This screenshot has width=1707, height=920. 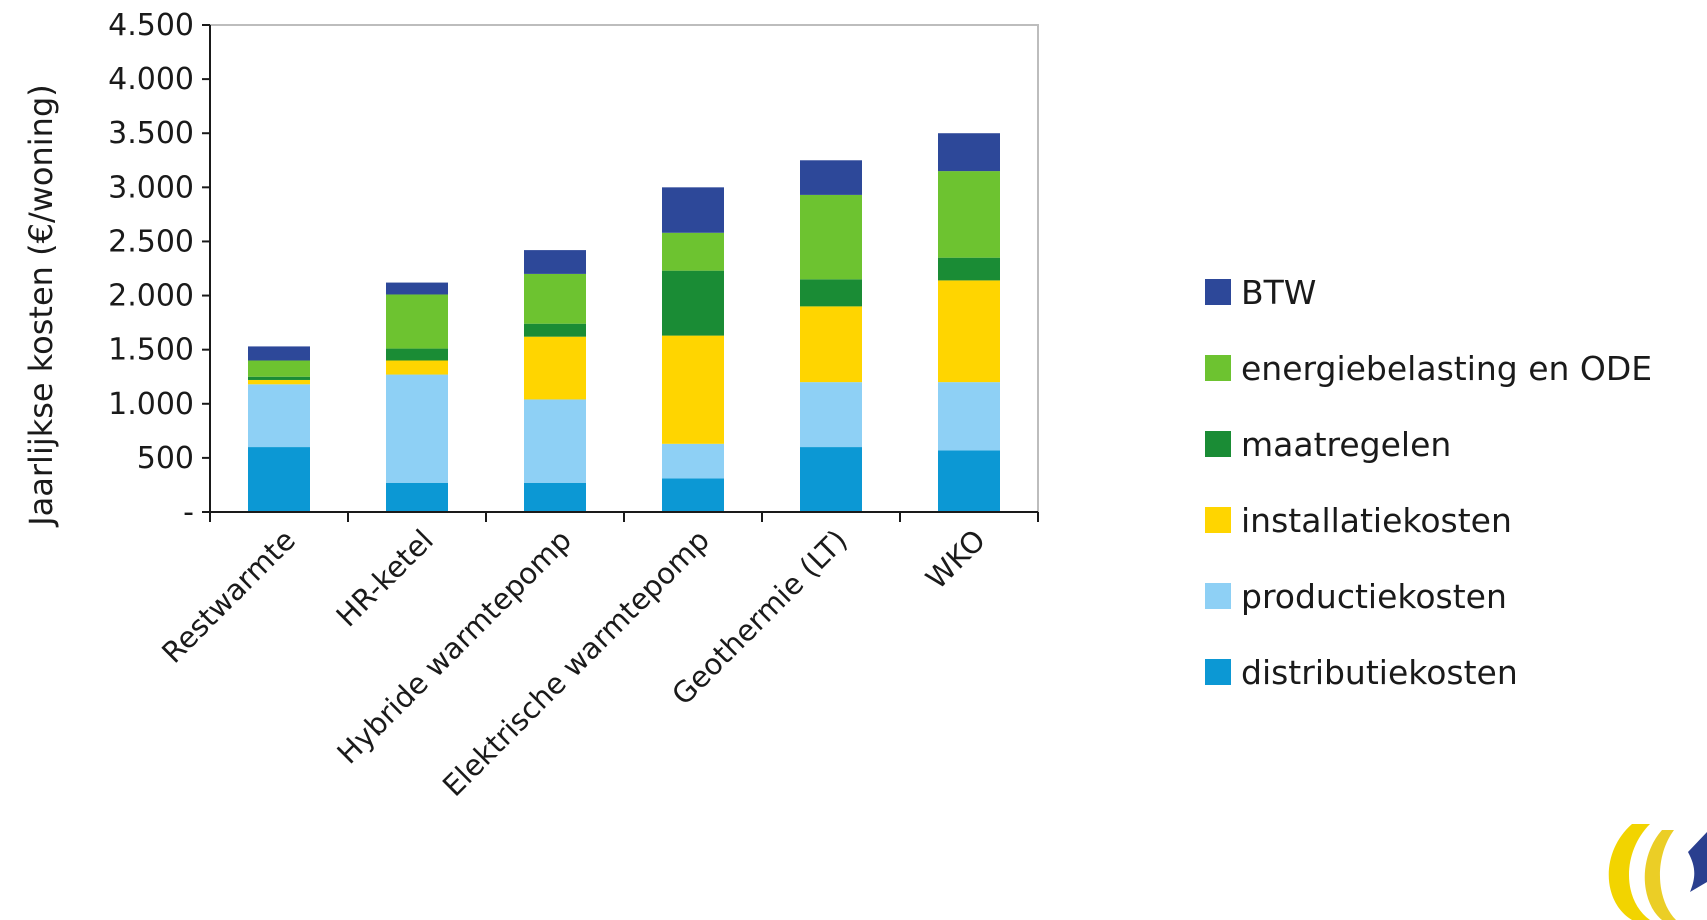 I want to click on x-category-label-5: WKO, so click(x=955, y=559).